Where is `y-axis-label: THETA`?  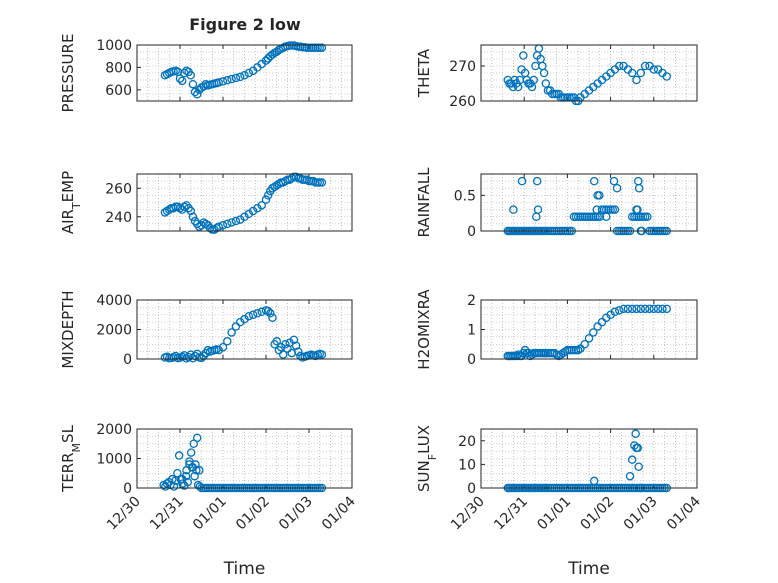
y-axis-label: THETA is located at coordinates (424, 73).